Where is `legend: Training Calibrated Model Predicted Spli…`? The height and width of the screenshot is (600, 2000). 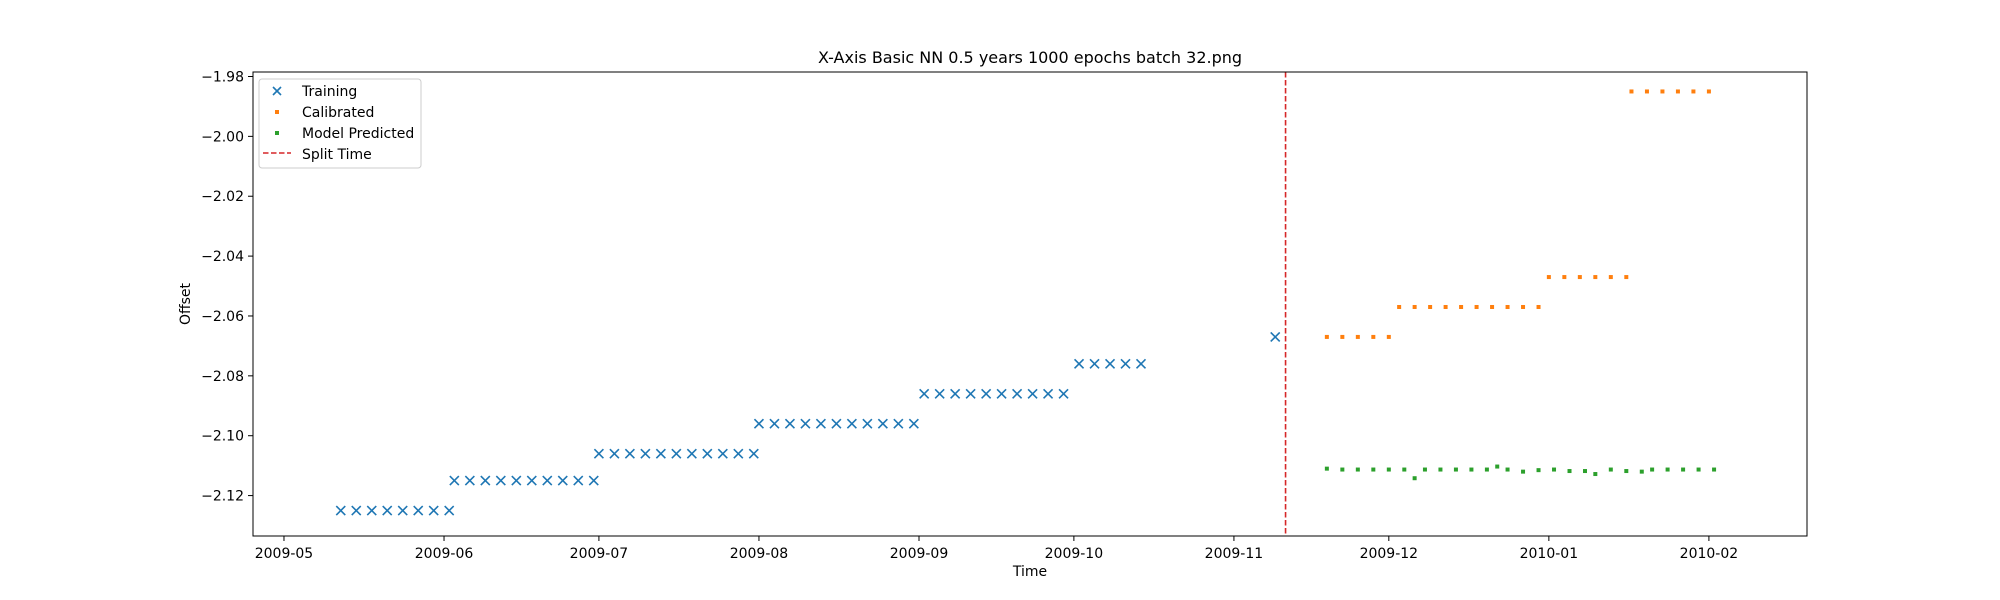 legend: Training Calibrated Model Predicted Spli… is located at coordinates (340, 123).